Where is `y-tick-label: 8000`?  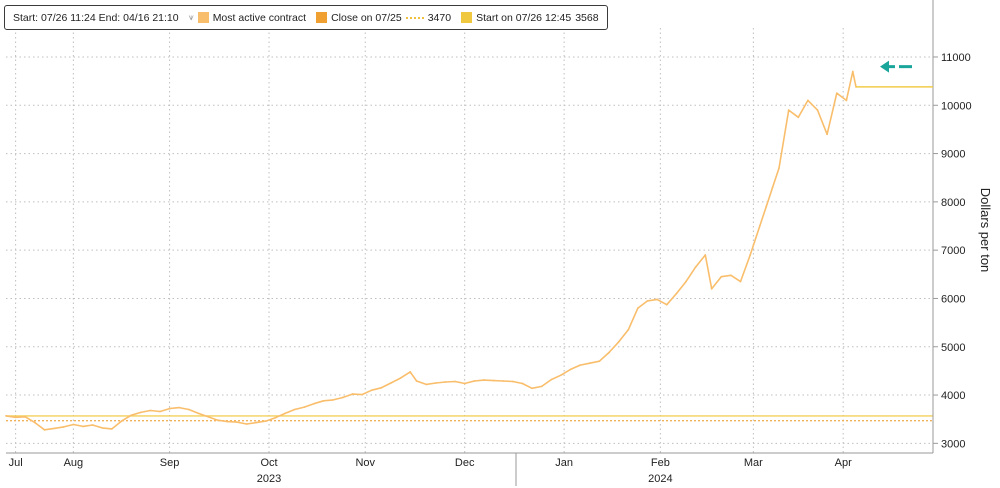
y-tick-label: 8000 is located at coordinates (953, 203).